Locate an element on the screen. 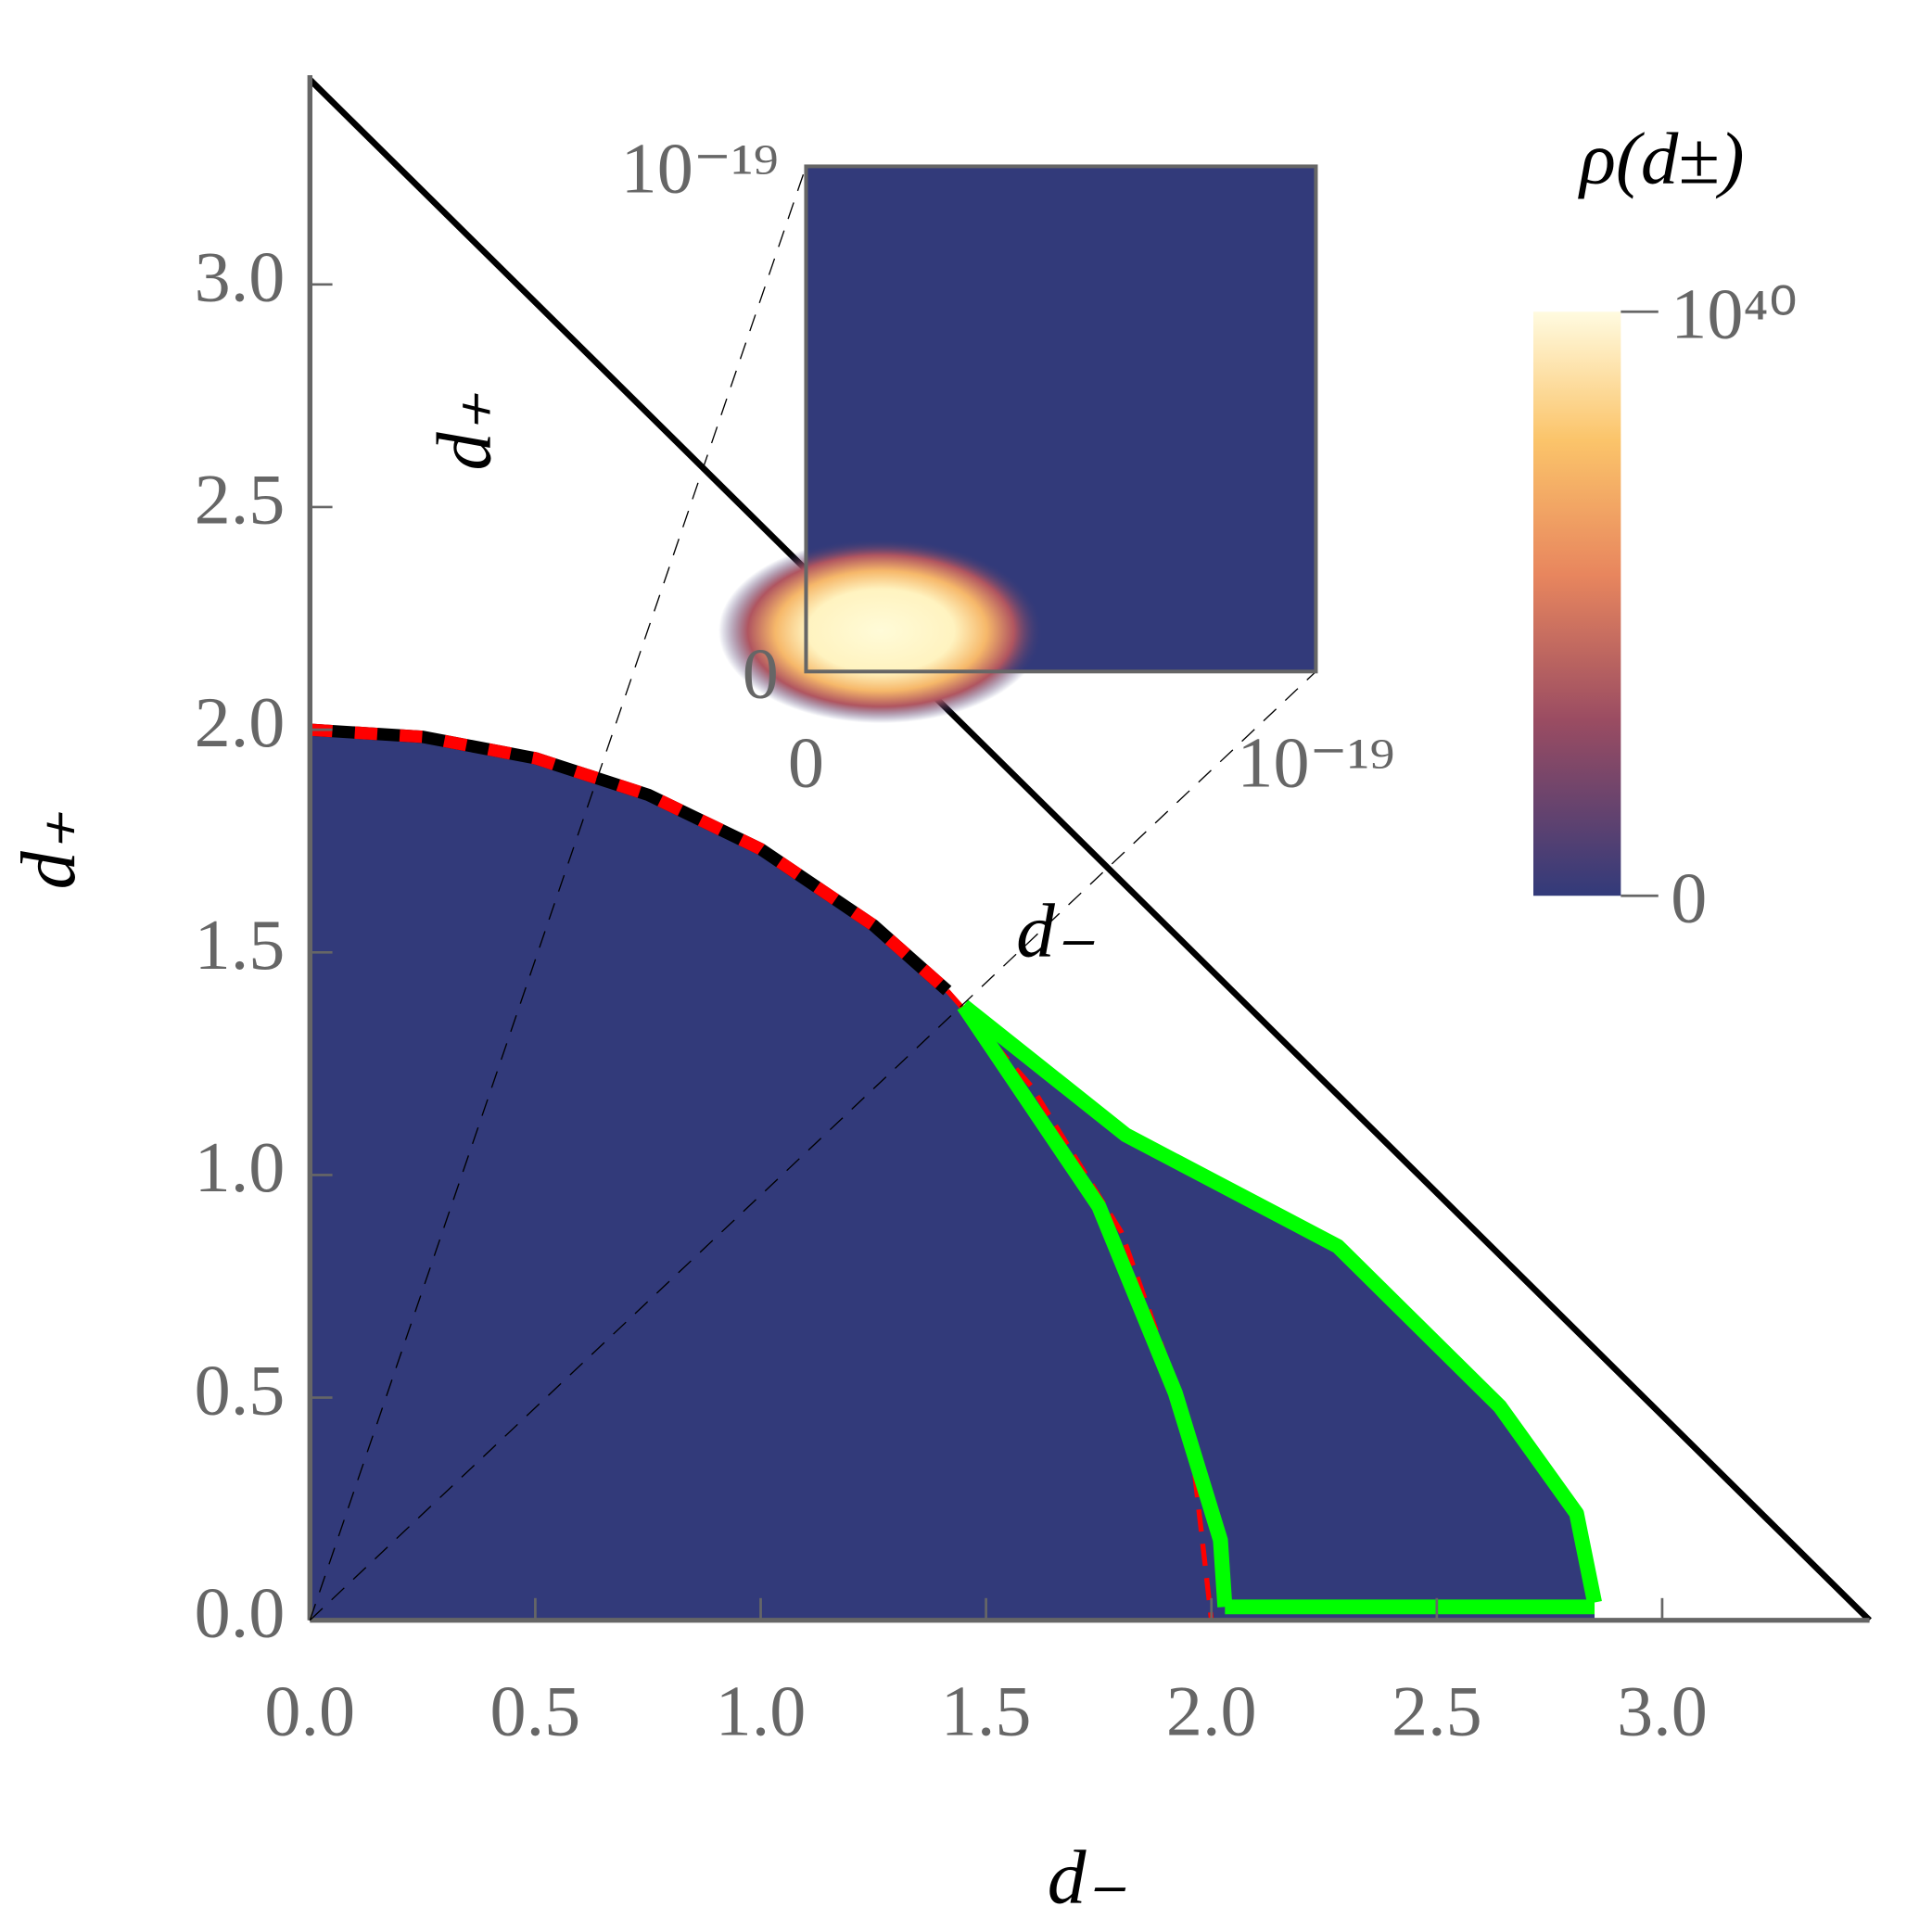 This screenshot has height=1932, width=1932. y-tick-label: 0.5 is located at coordinates (240, 1390).